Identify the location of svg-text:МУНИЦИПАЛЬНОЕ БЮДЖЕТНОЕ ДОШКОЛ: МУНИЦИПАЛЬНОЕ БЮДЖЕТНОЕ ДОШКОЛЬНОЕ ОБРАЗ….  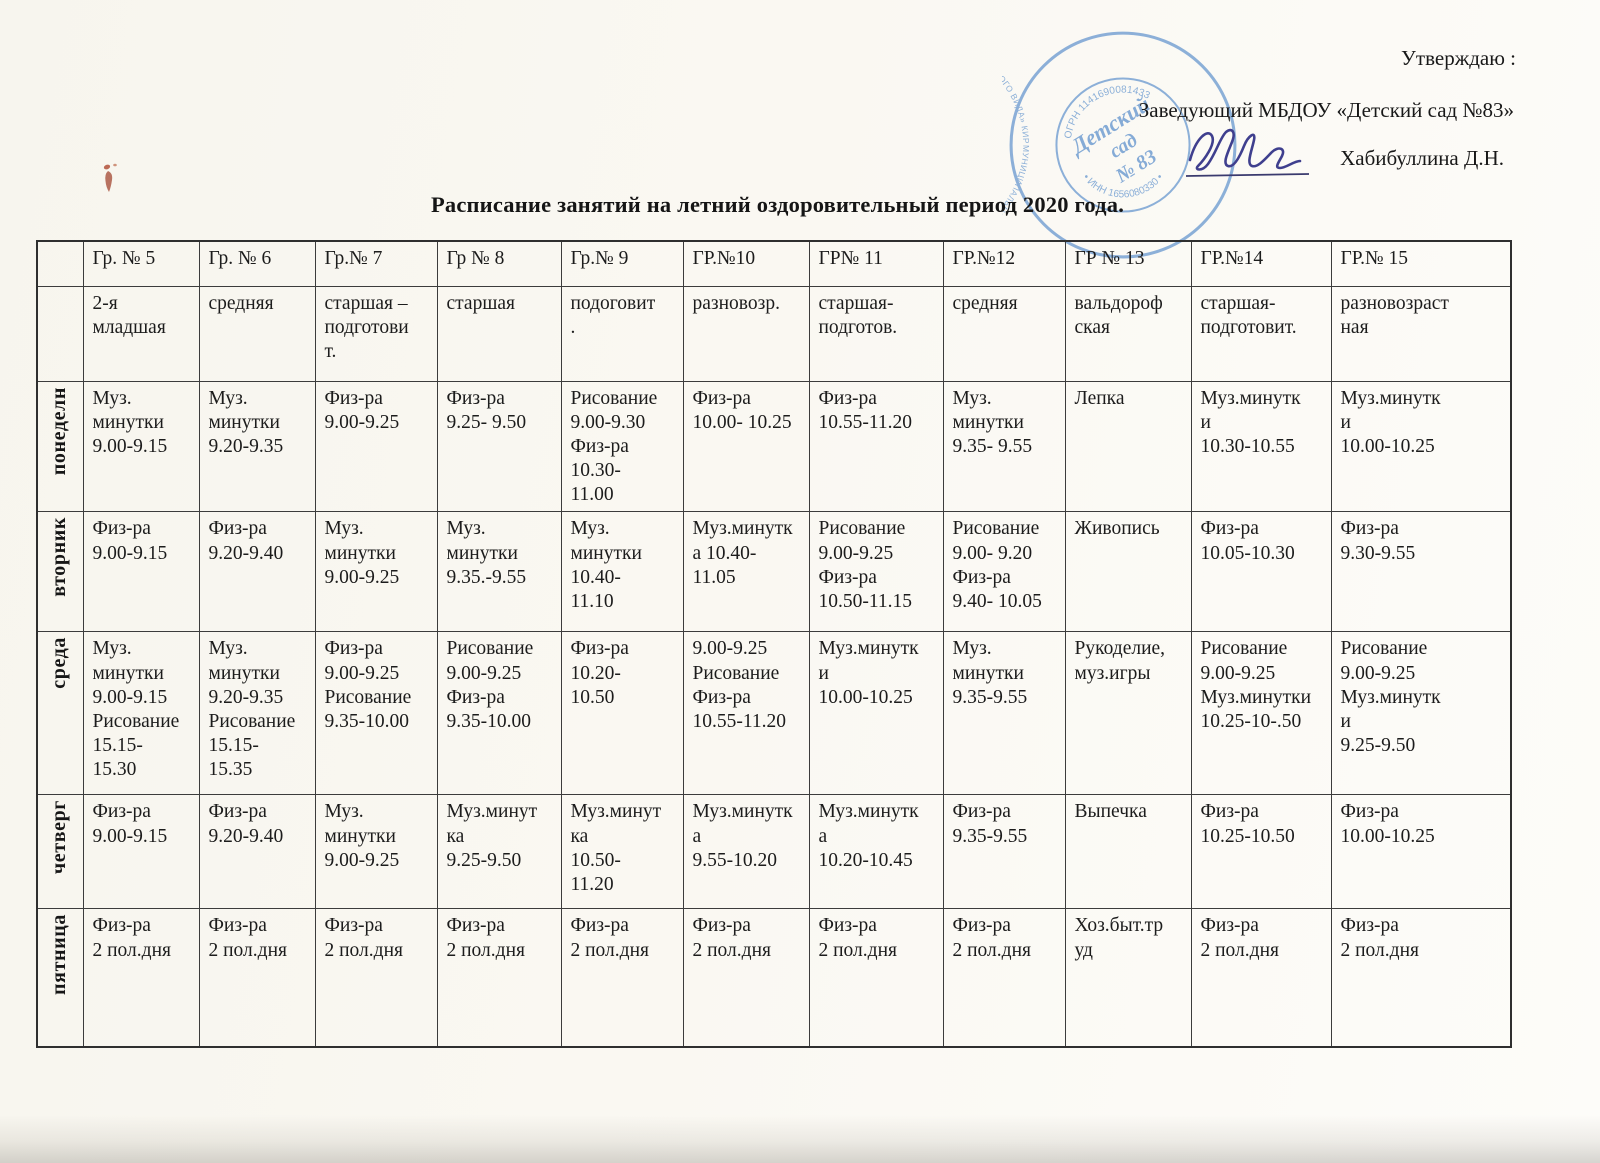
(1016, 138).